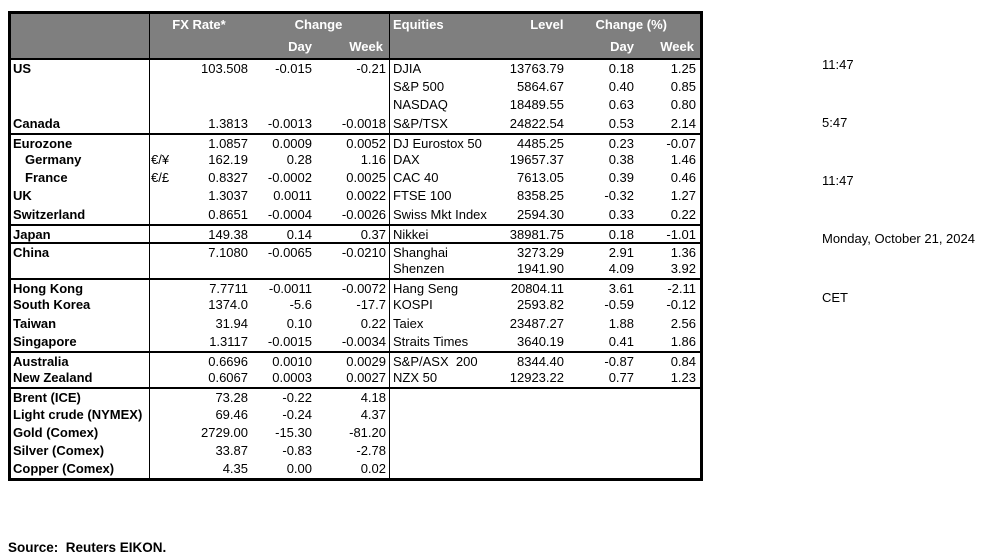  I want to click on fx-day-change: 0.0010, so click(292, 361).